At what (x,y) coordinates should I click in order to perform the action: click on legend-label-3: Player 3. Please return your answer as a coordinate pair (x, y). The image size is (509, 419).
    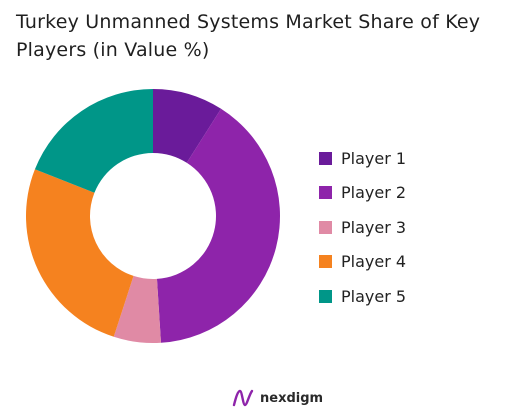
    Looking at the image, I should click on (374, 227).